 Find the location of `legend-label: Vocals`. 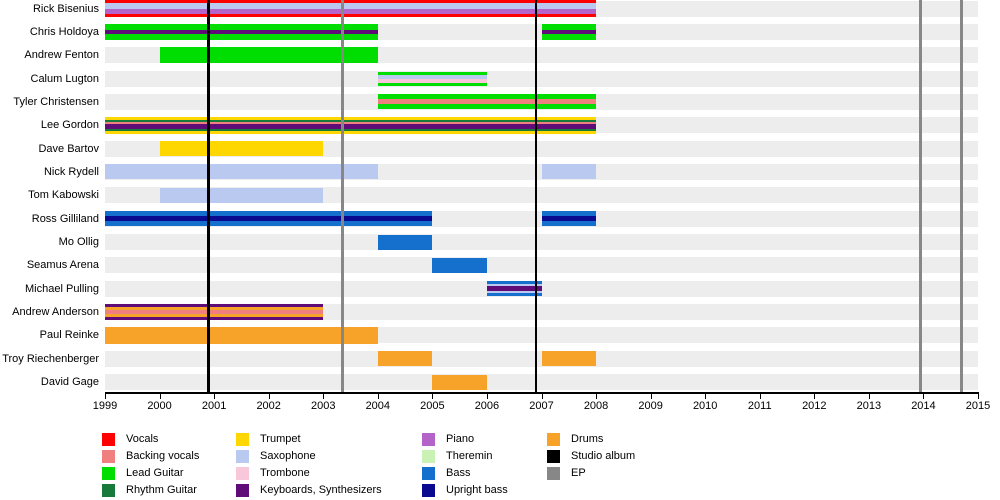

legend-label: Vocals is located at coordinates (142, 439).